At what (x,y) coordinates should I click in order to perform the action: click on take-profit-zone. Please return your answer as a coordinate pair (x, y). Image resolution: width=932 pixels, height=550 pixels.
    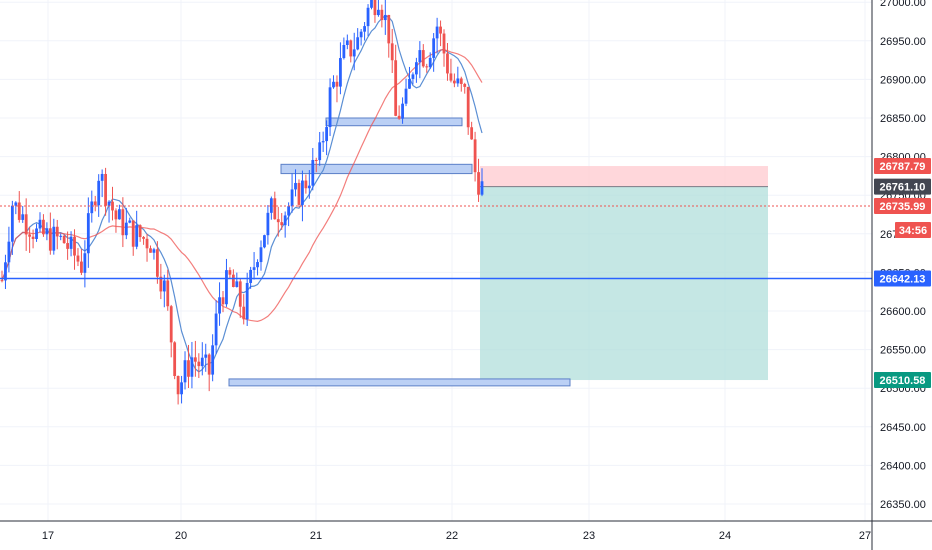
    Looking at the image, I should click on (624, 283).